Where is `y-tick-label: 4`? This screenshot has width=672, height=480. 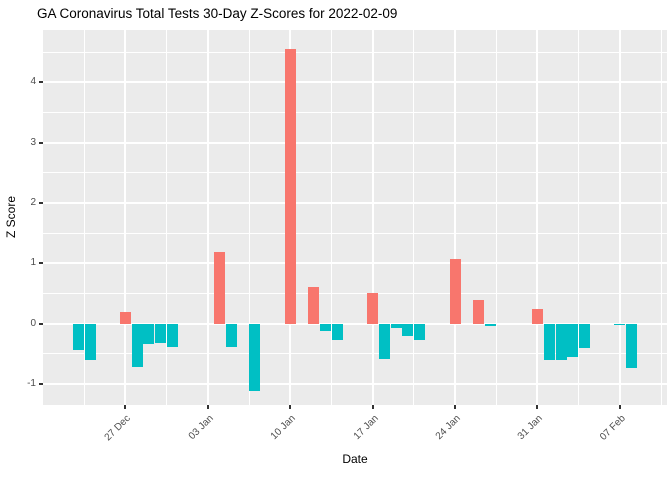
y-tick-label: 4 is located at coordinates (33, 82).